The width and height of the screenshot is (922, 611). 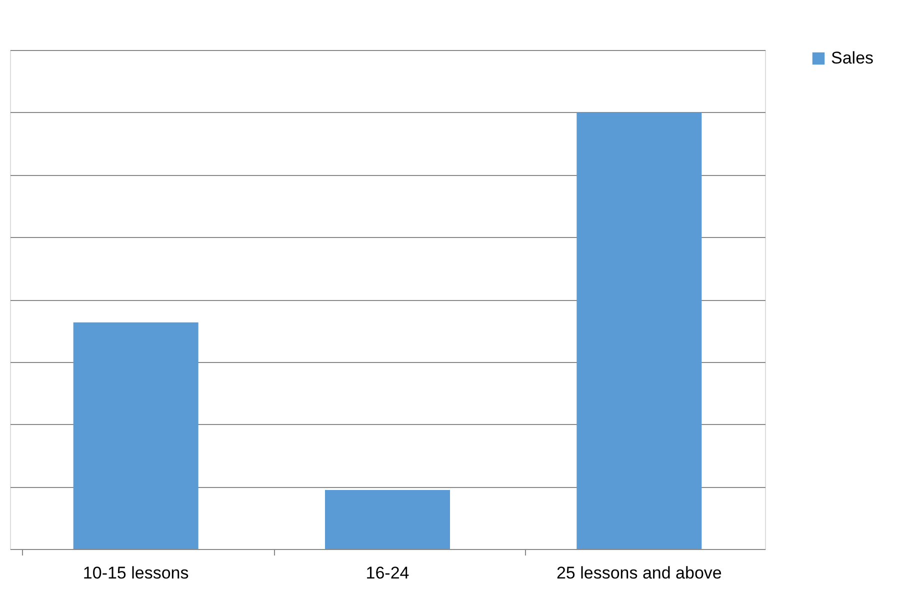 What do you see at coordinates (135, 573) in the screenshot?
I see `x-tick-label: 10-15 lessons` at bounding box center [135, 573].